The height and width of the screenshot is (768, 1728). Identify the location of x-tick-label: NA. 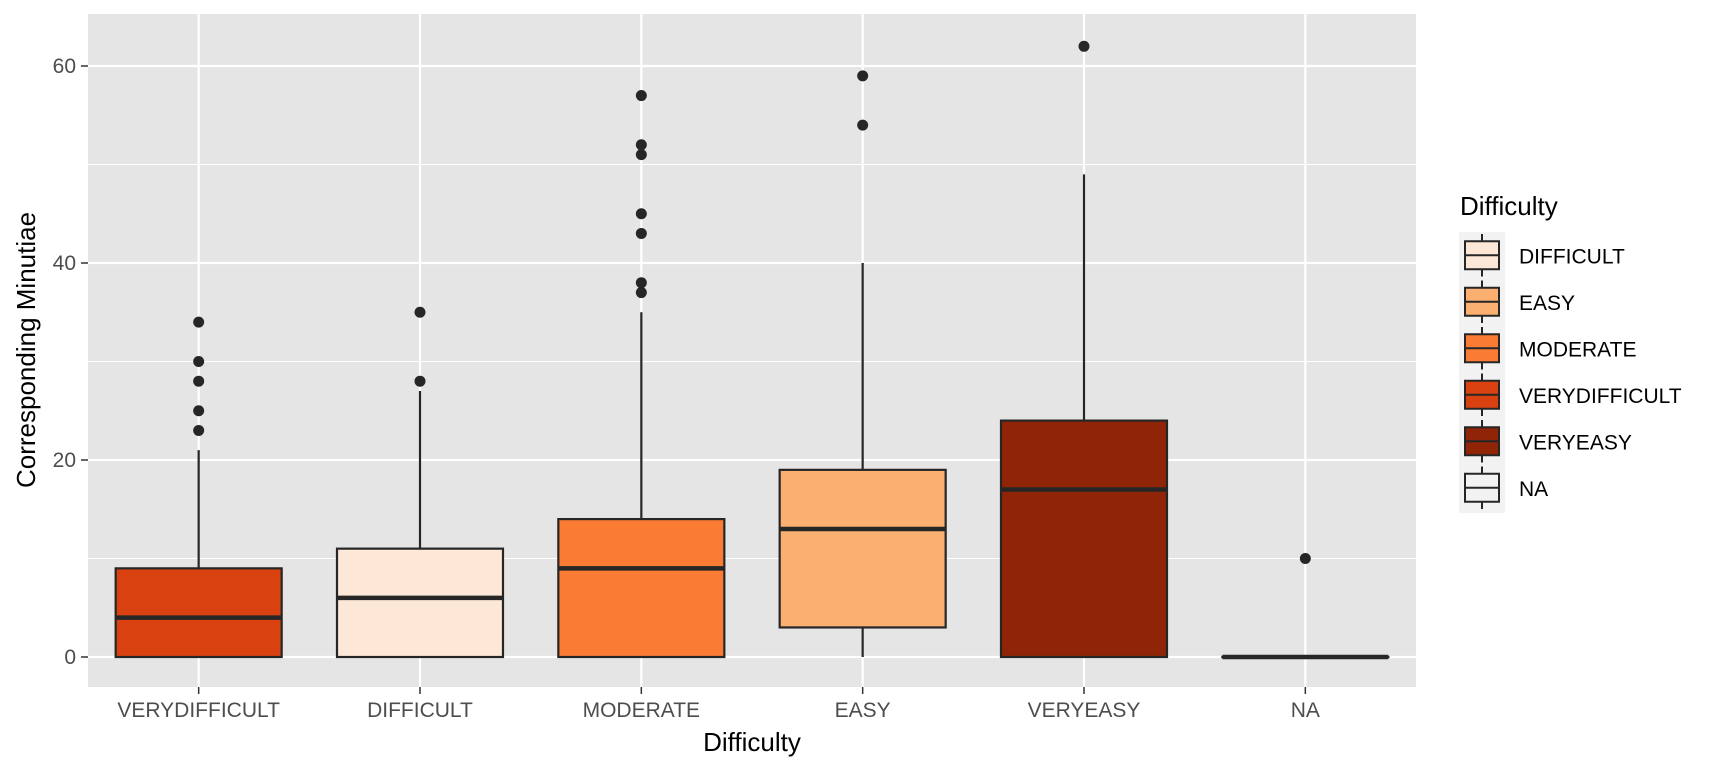
(1305, 710).